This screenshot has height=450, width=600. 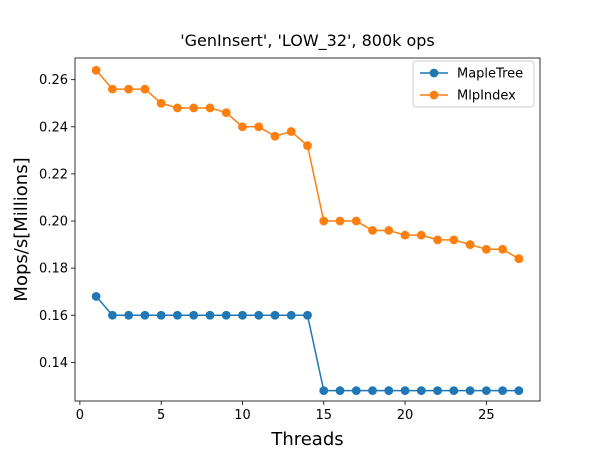 What do you see at coordinates (21, 229) in the screenshot?
I see `y-axis-label: Mops/s[Millions]` at bounding box center [21, 229].